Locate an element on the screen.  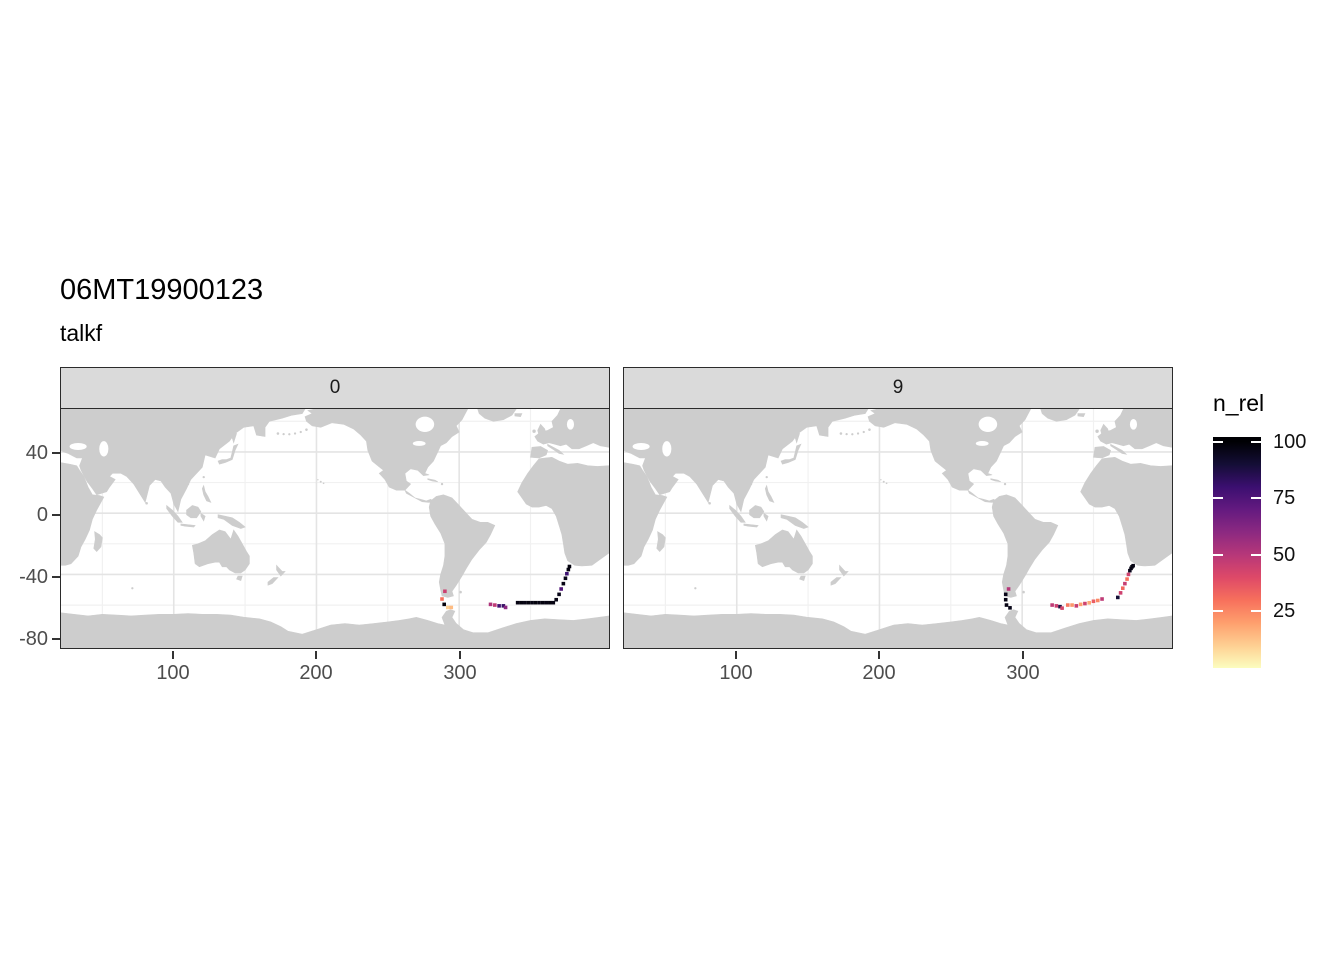
facet-strip-0: 0 is located at coordinates (335, 388).